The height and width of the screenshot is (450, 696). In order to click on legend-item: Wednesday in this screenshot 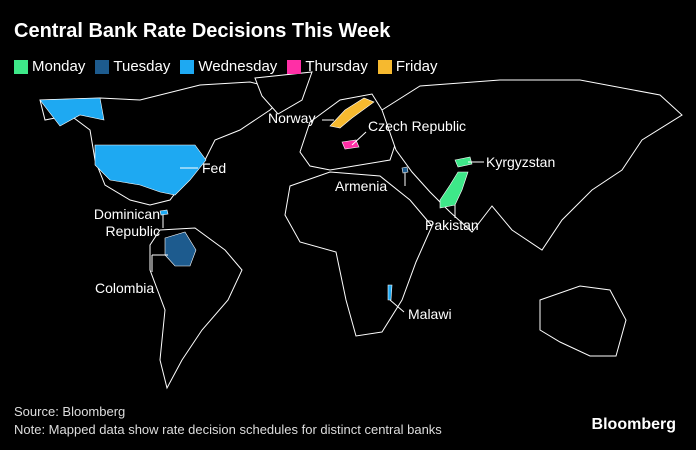, I will do `click(228, 66)`.